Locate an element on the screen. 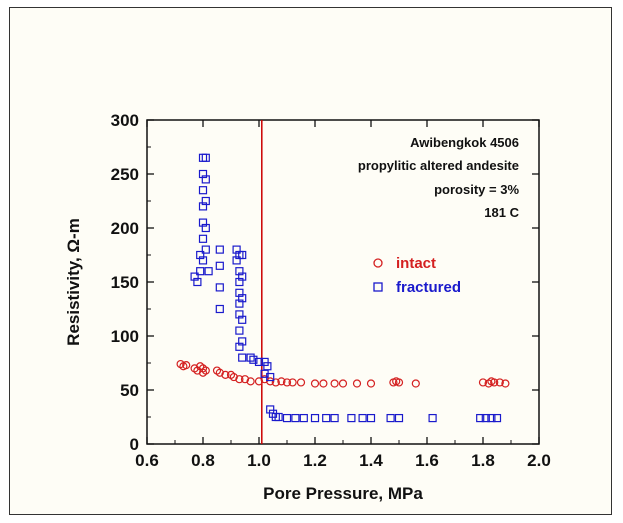 The width and height of the screenshot is (623, 523). x-tick-label-2: 1.0 is located at coordinates (259, 460).